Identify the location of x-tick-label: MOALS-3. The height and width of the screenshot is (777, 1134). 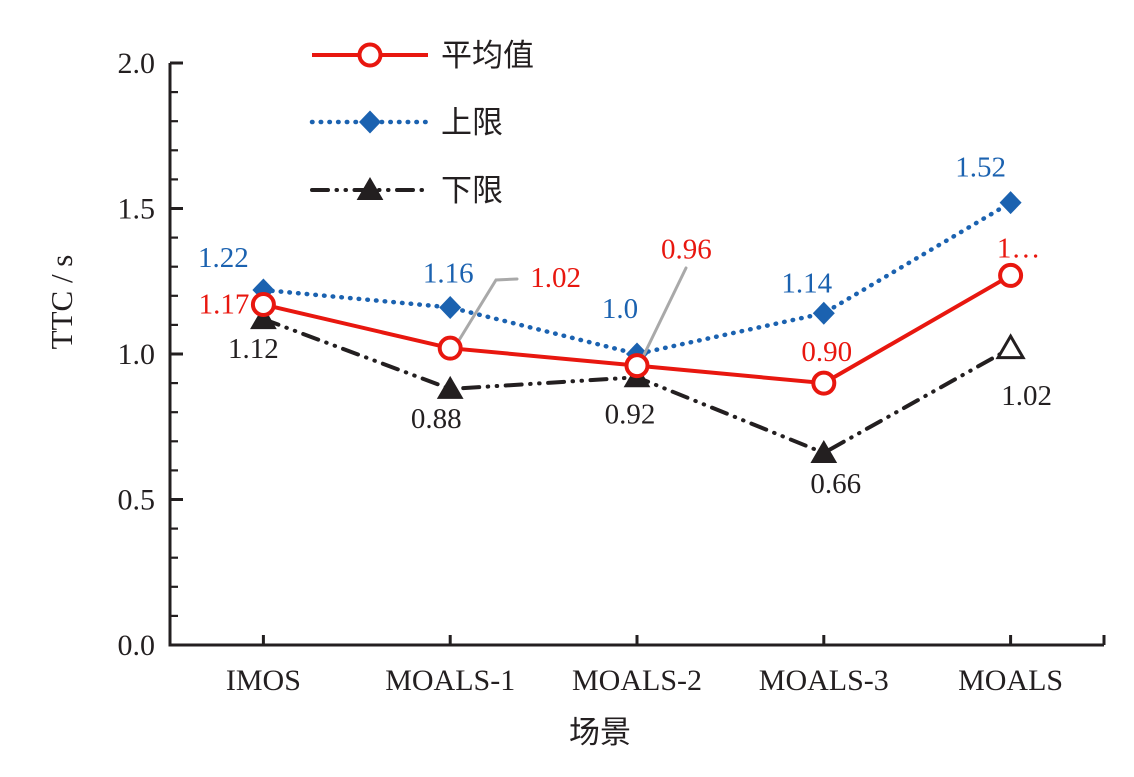
(824, 680).